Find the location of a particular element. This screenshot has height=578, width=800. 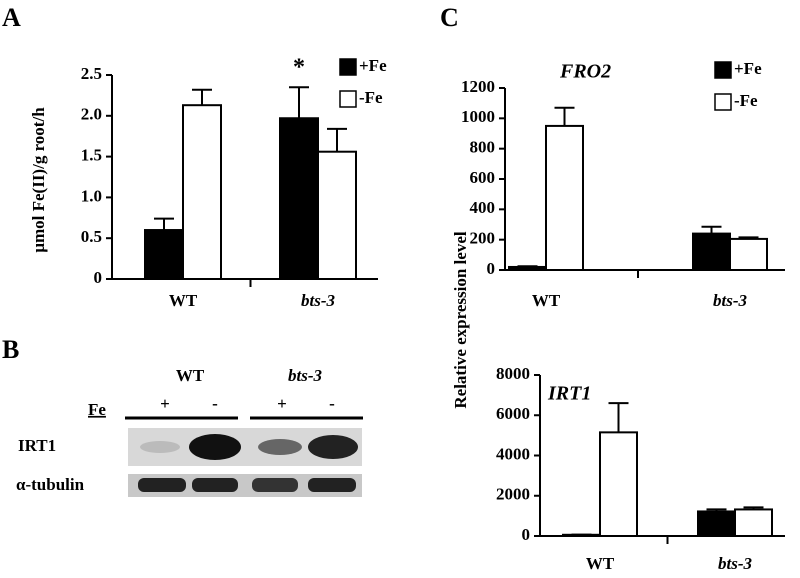

y-tick-label: 8000 is located at coordinates (513, 373).